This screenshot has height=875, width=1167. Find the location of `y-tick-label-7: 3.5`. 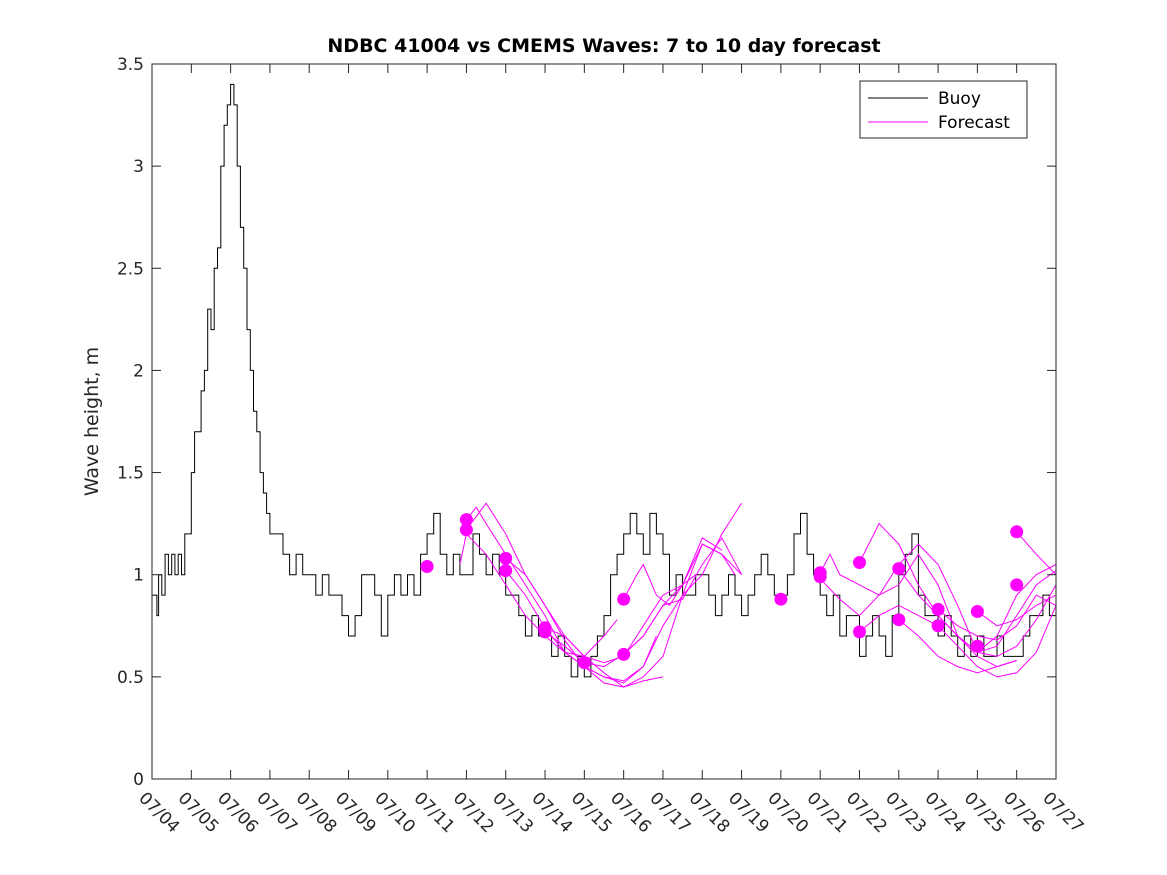

y-tick-label-7: 3.5 is located at coordinates (130, 65).